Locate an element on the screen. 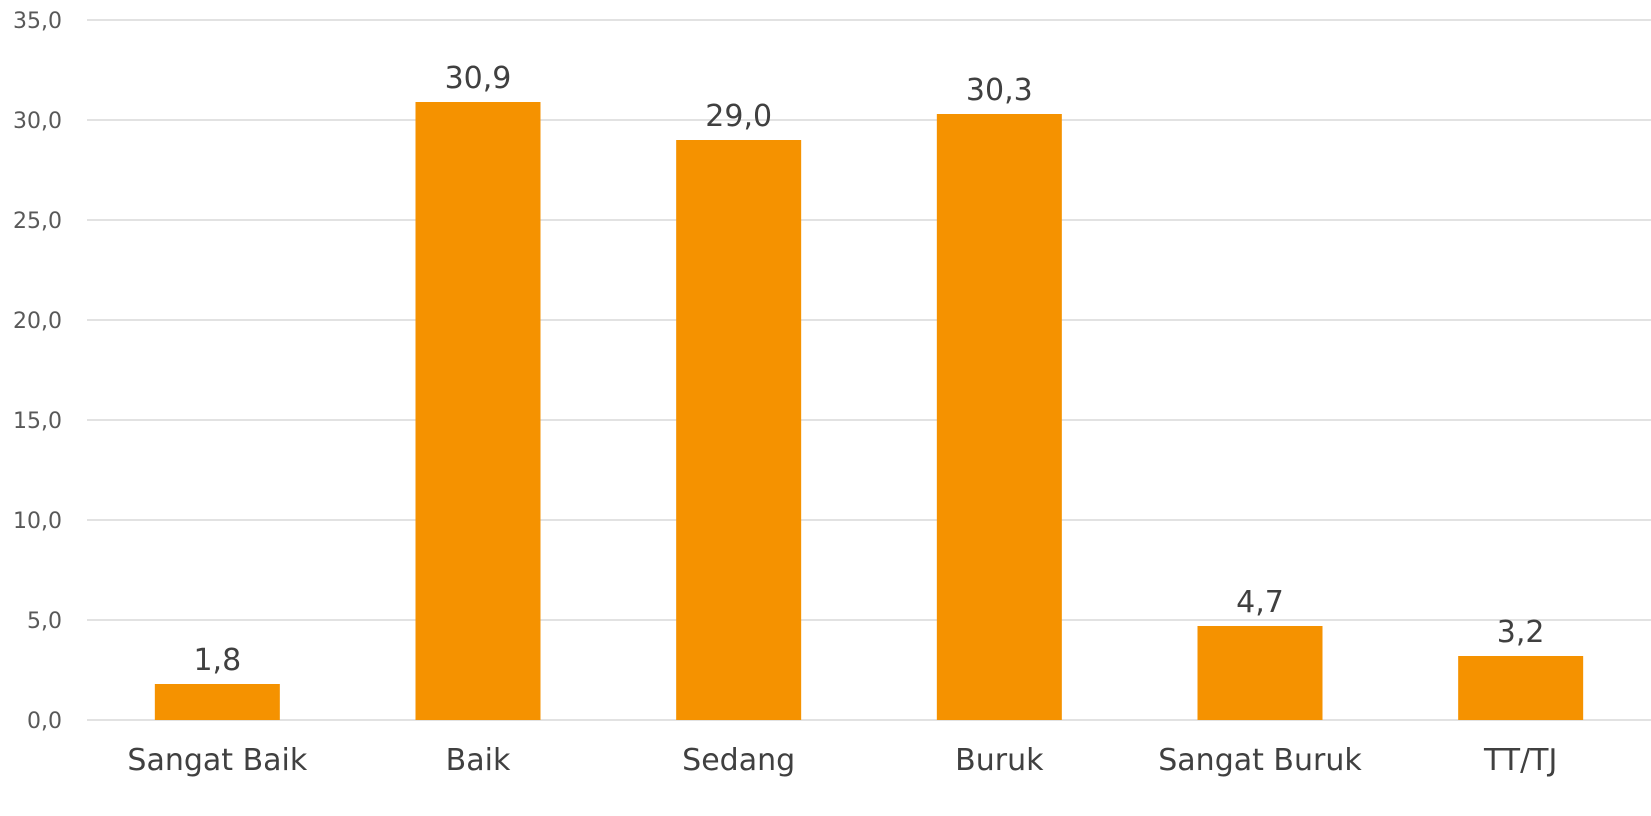  y-tick-label: 25,0 is located at coordinates (37, 221).